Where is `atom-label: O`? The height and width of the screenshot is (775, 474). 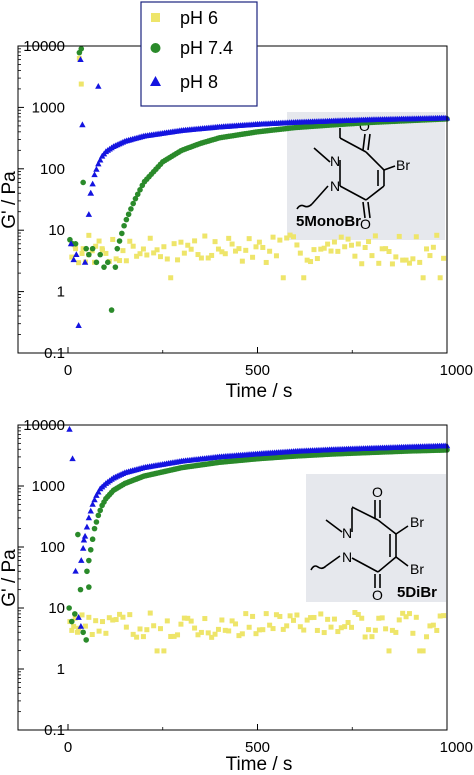
atom-label: O is located at coordinates (377, 595).